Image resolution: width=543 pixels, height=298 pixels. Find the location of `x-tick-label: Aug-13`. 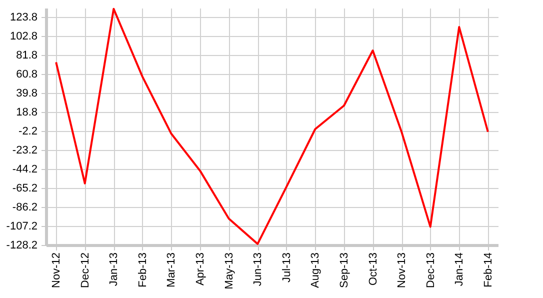

x-tick-label: Aug-13 is located at coordinates (316, 270).